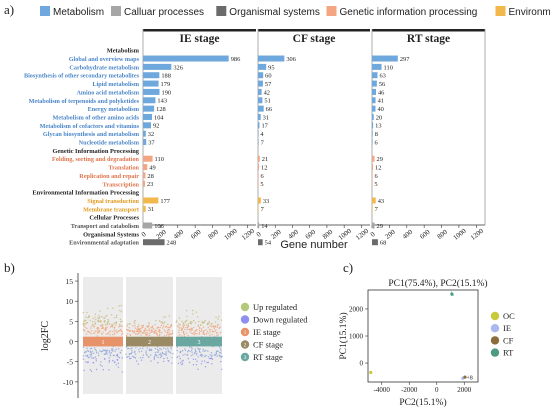 The width and height of the screenshot is (550, 418). I want to click on stage-title-2: RT stage, so click(428, 39).